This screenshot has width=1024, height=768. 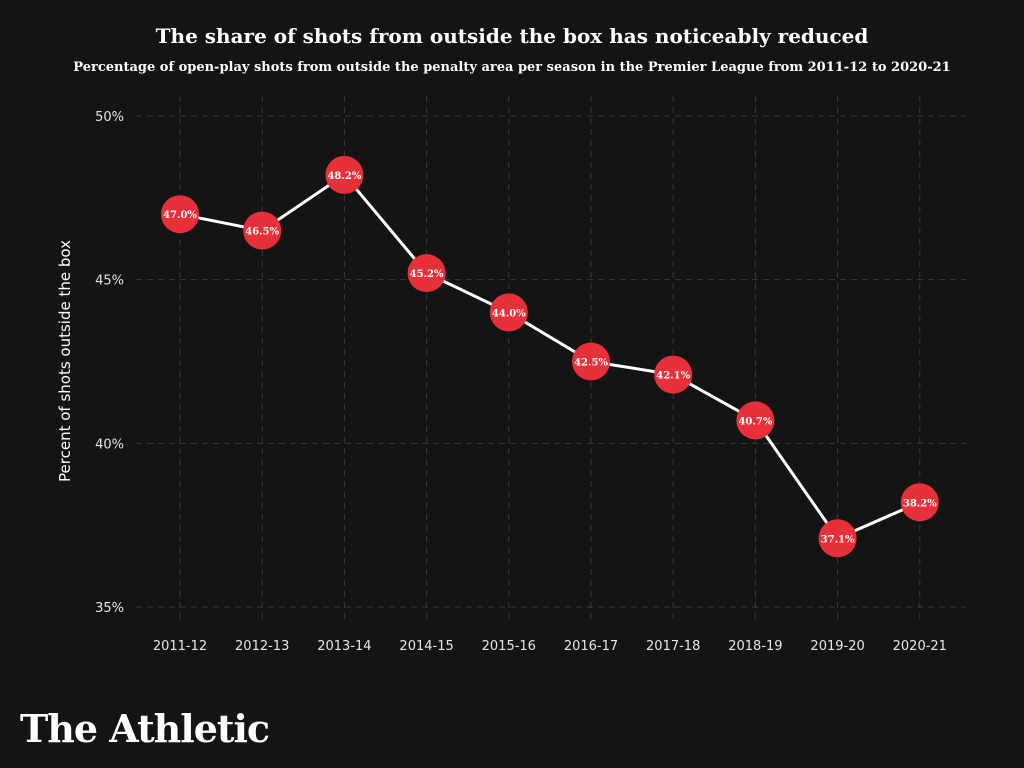 I want to click on x-tick-label: 2012-13, so click(x=262, y=646).